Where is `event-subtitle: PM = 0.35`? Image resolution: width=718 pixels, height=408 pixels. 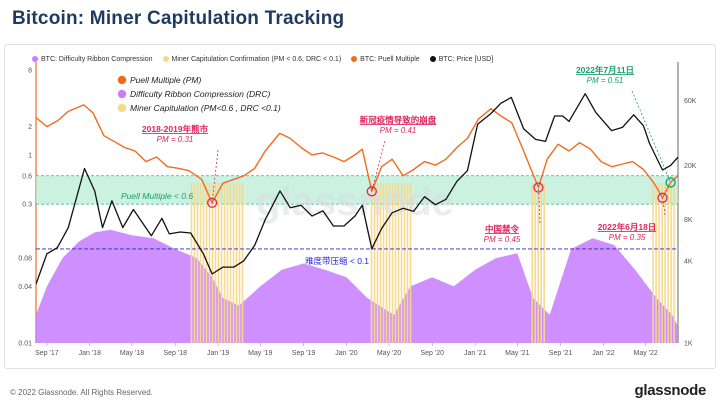
event-subtitle: PM = 0.35 is located at coordinates (627, 237).